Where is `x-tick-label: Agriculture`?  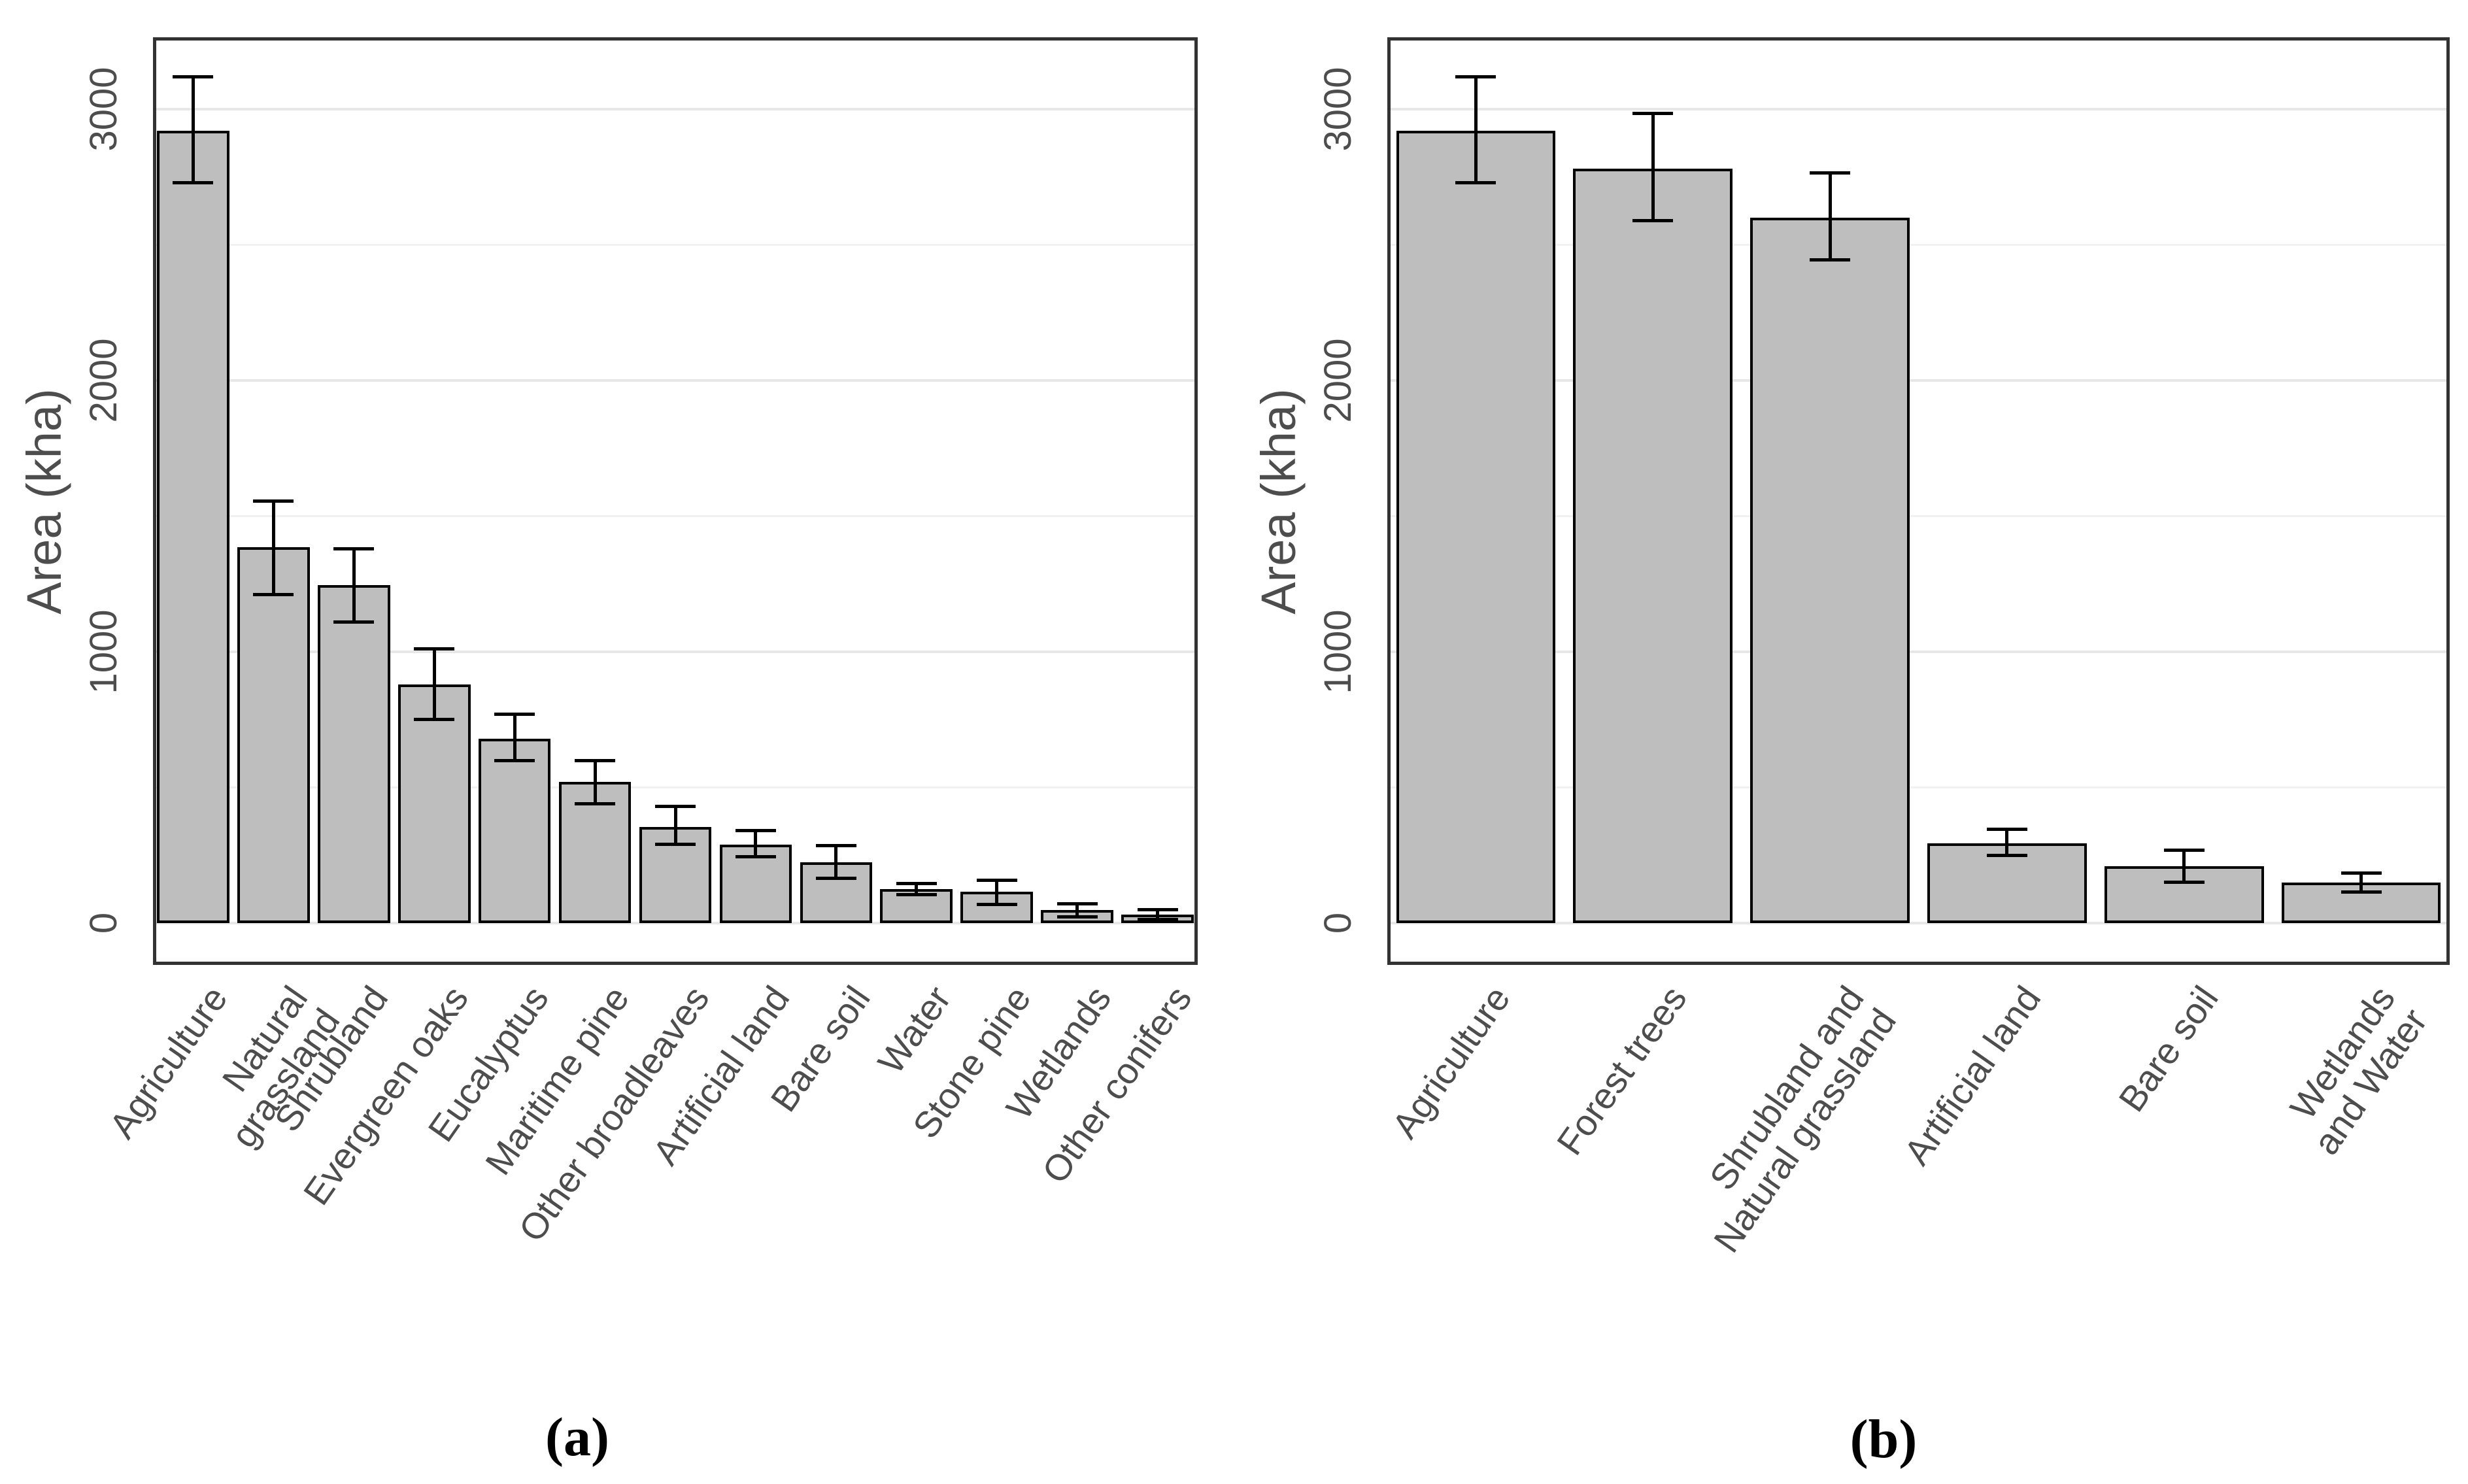 x-tick-label: Agriculture is located at coordinates (1450, 1062).